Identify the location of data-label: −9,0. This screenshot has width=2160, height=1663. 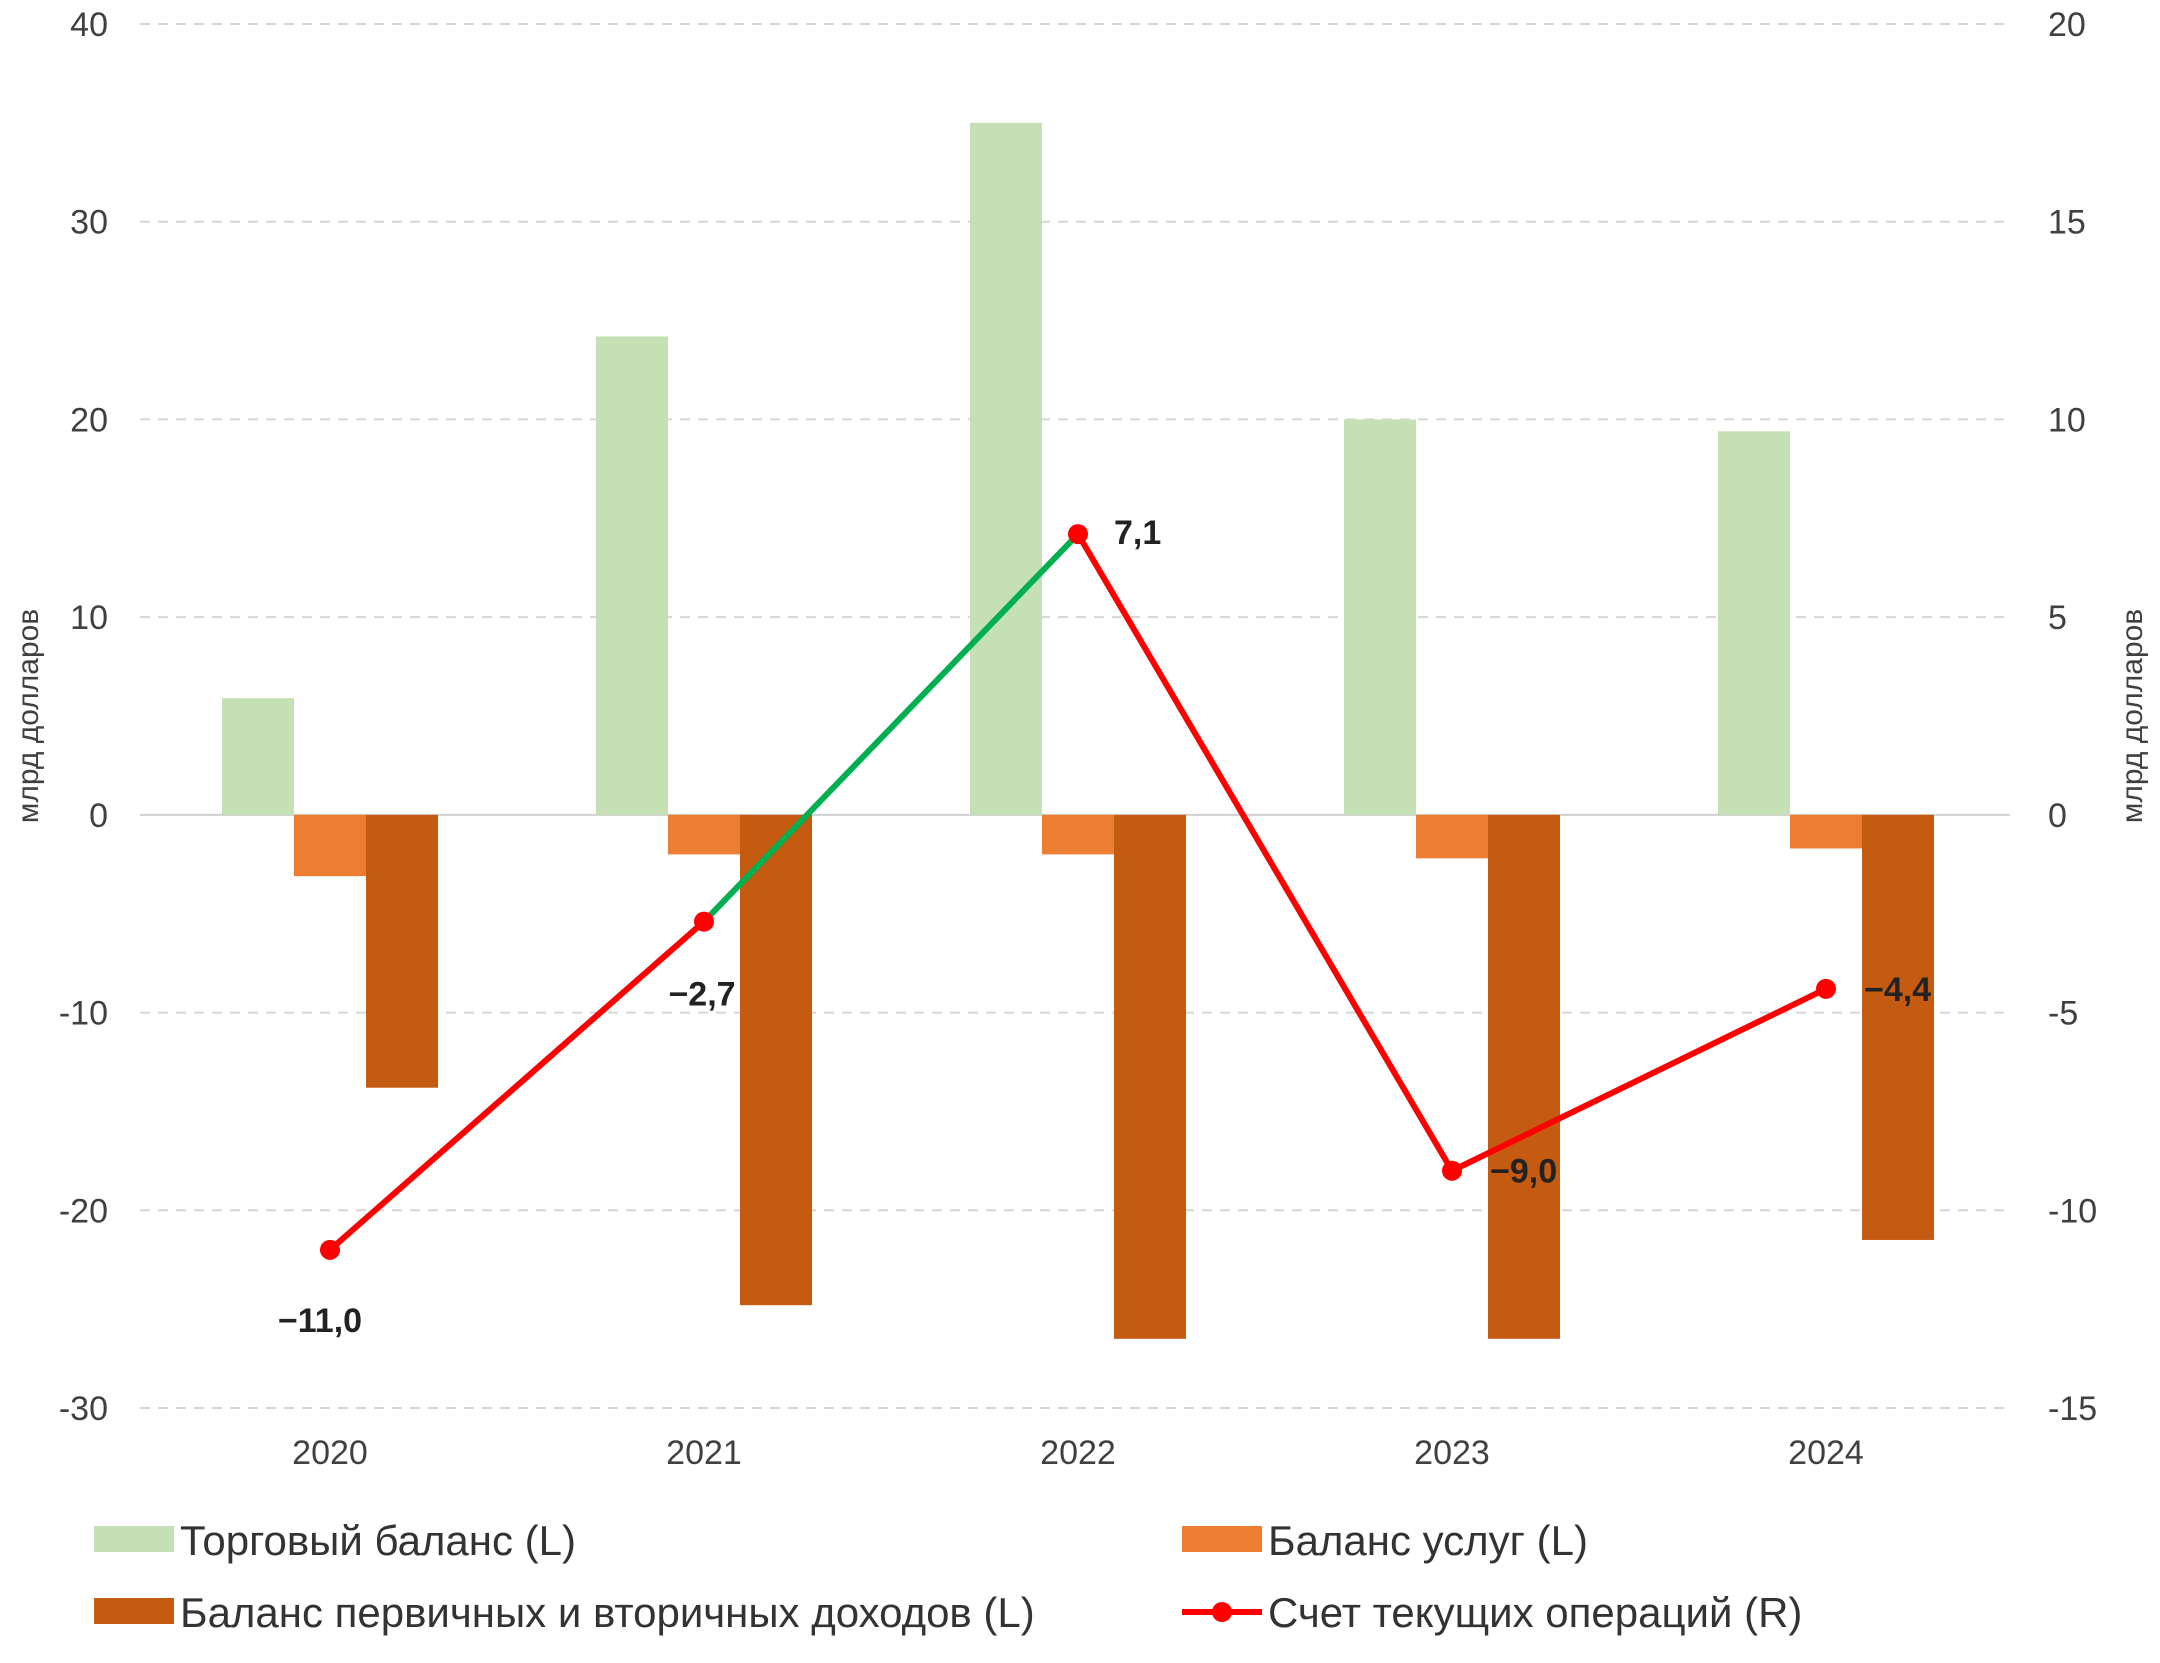
(1523, 1172).